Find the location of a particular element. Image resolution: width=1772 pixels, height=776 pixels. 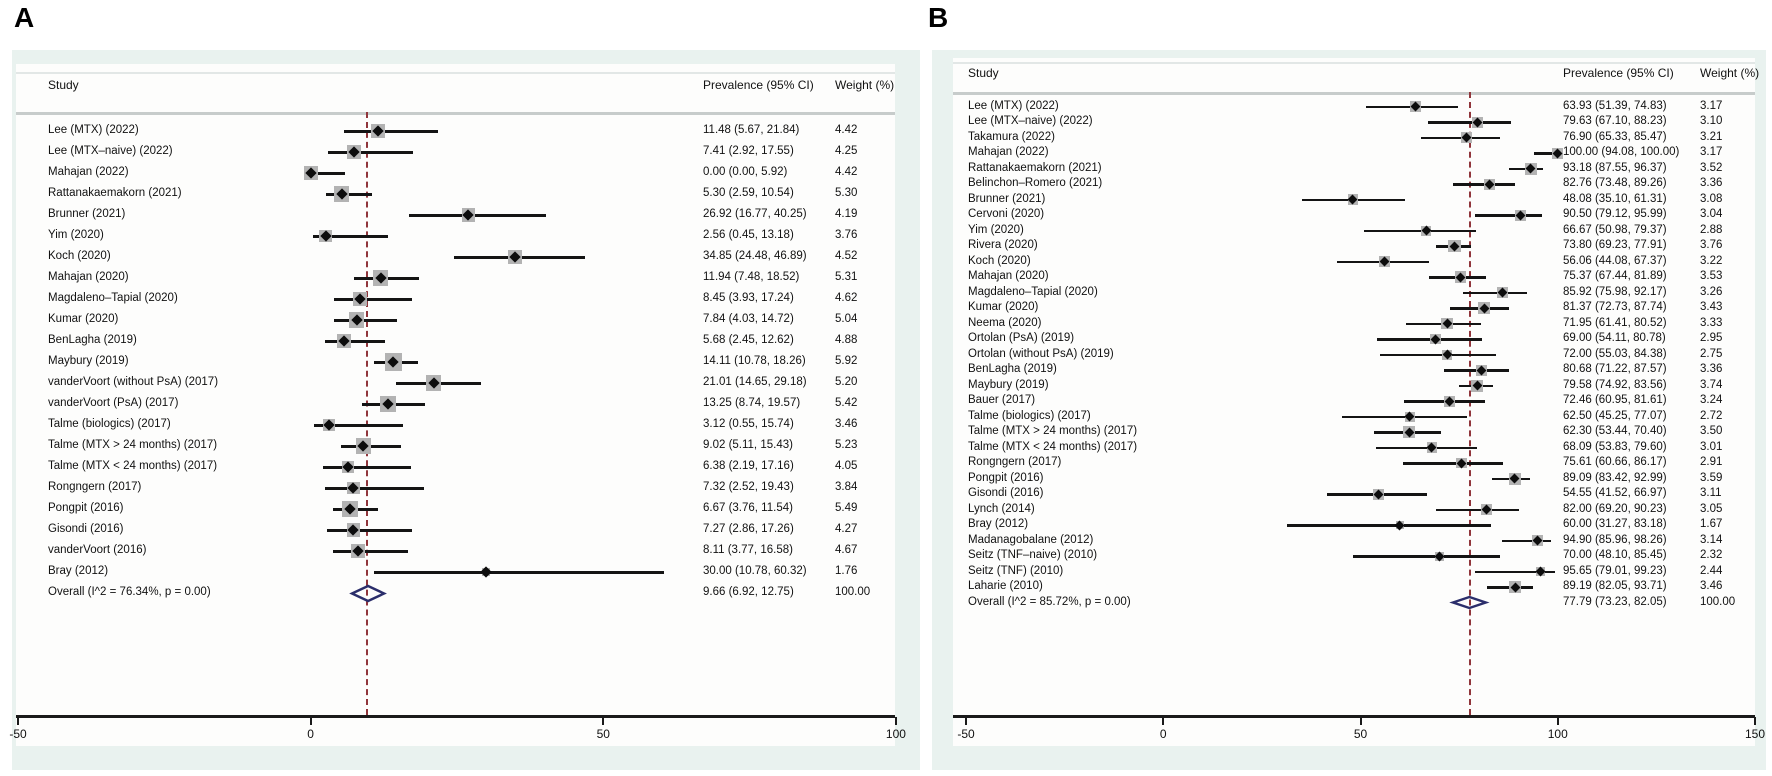

table-row: Yim (2020) 66.67 (50.98, 79.37) 2.88 is located at coordinates (1354, 231).